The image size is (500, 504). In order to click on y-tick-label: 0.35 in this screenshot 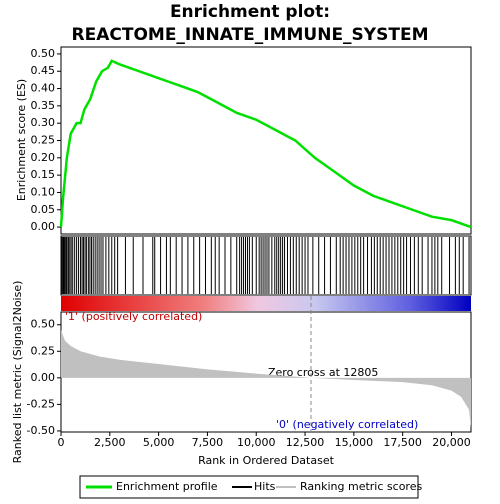, I will do `click(43, 105)`.